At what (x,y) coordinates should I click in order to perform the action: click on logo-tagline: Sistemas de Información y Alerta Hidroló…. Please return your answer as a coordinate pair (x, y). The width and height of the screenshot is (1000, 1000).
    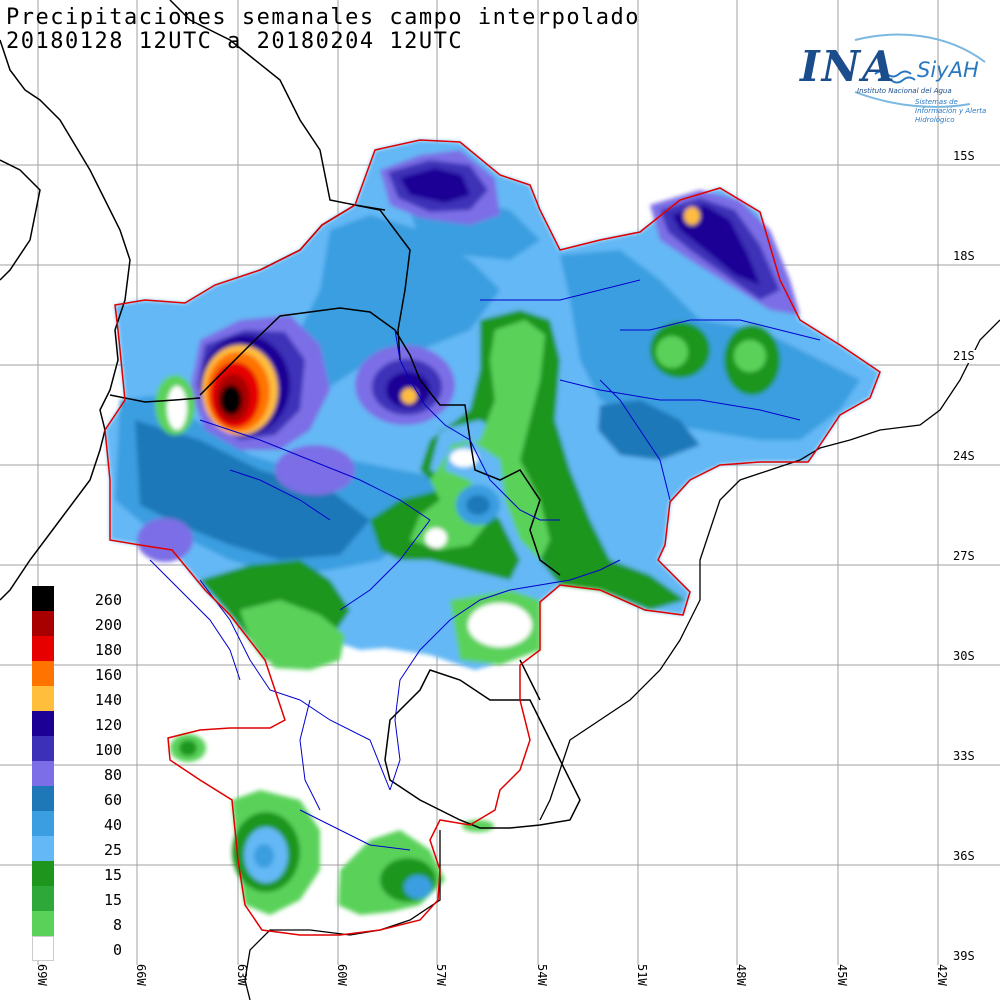
    Looking at the image, I should click on (951, 111).